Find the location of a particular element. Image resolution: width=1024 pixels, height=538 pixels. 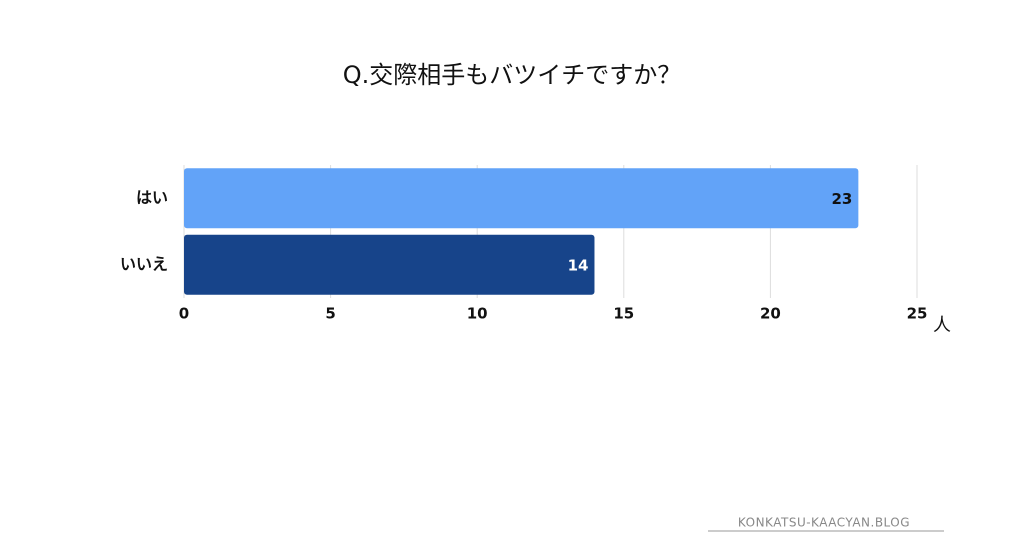

y-tick-label: はい is located at coordinates (152, 197).